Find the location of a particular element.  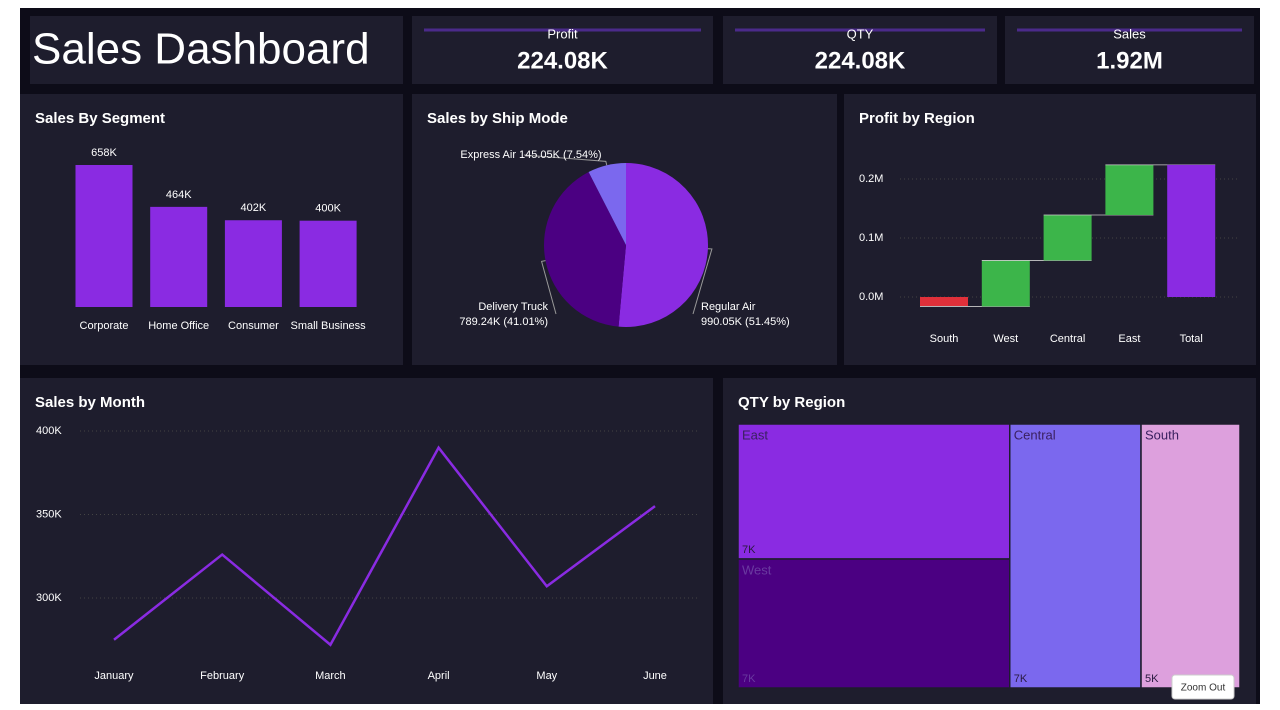

chart-title: QTY by Region is located at coordinates (791, 402).